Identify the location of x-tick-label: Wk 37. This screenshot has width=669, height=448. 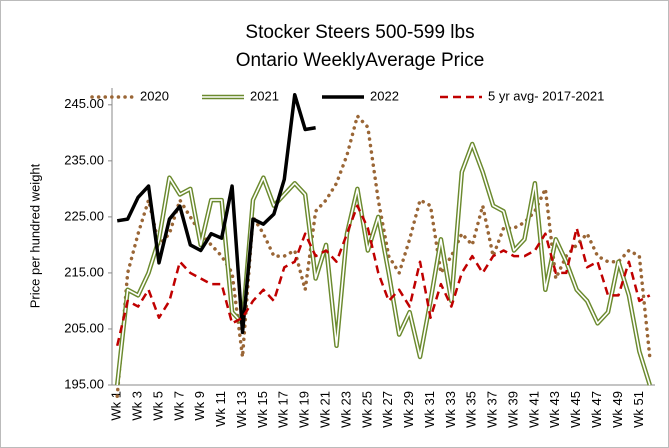
(492, 409).